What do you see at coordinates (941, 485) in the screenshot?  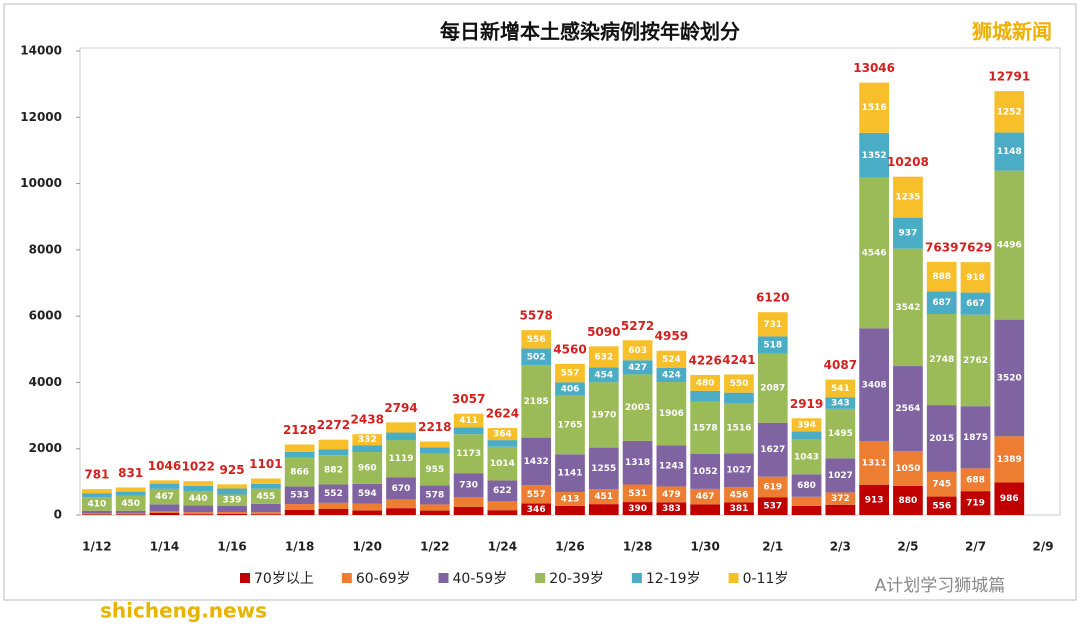 I see `segment-label: 745` at bounding box center [941, 485].